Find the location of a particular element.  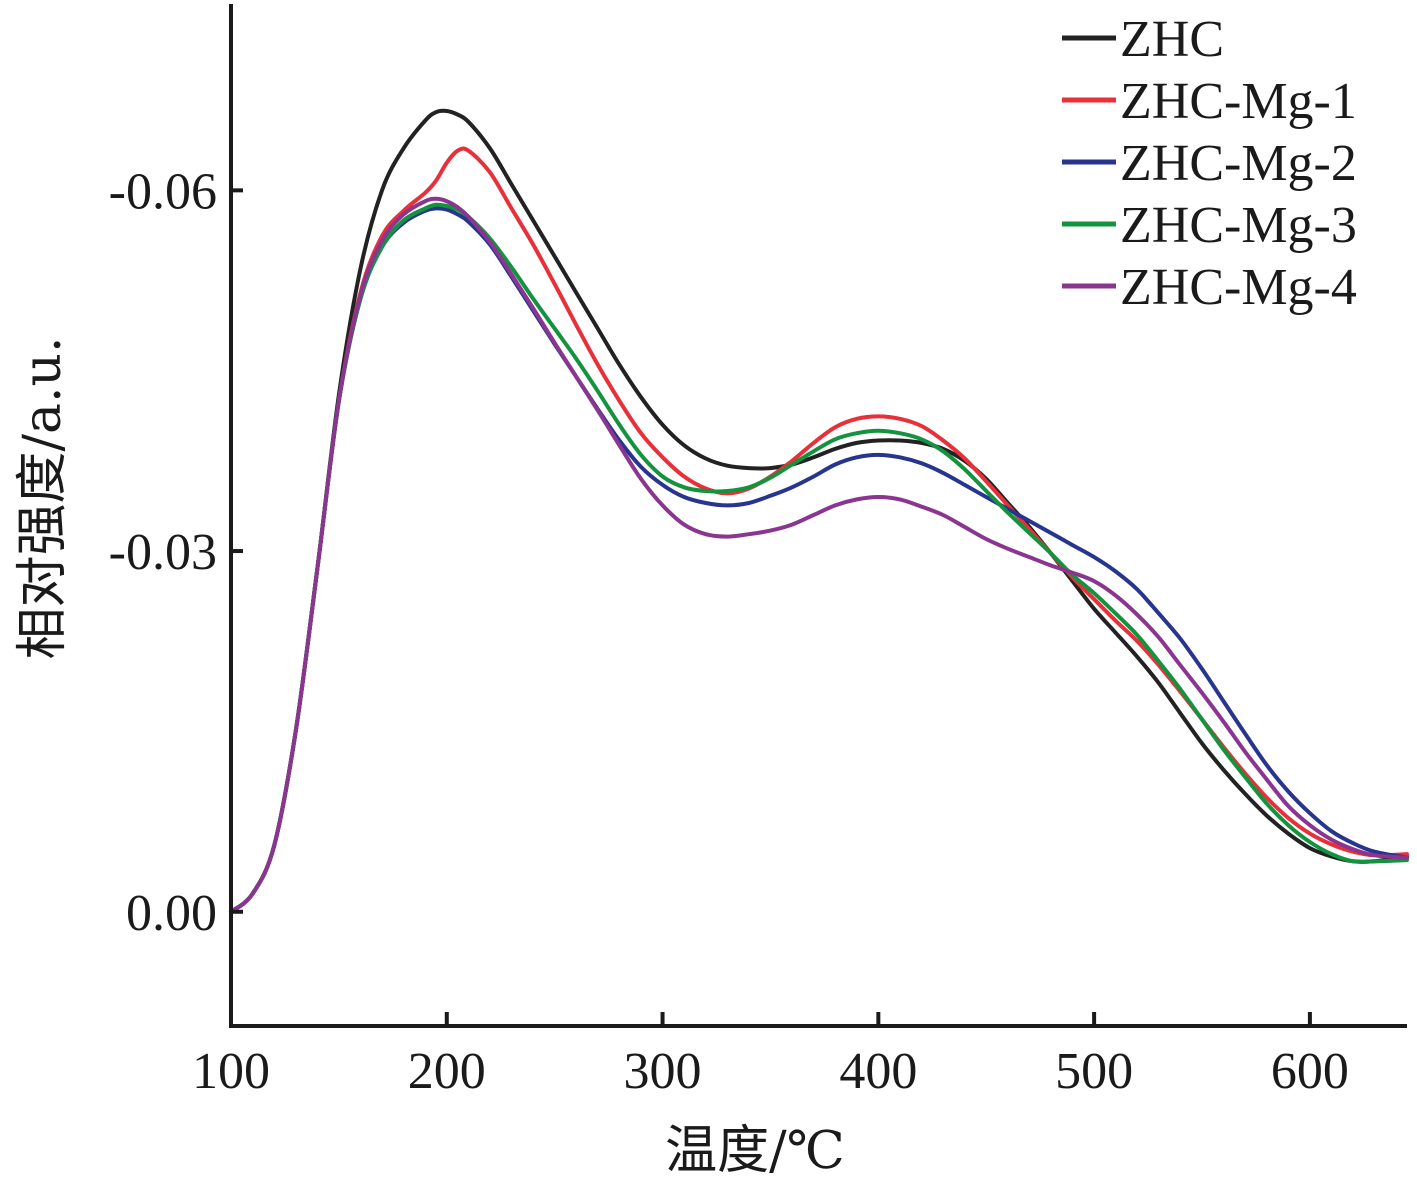

legend-item: ZHC is located at coordinates (1143, 39).